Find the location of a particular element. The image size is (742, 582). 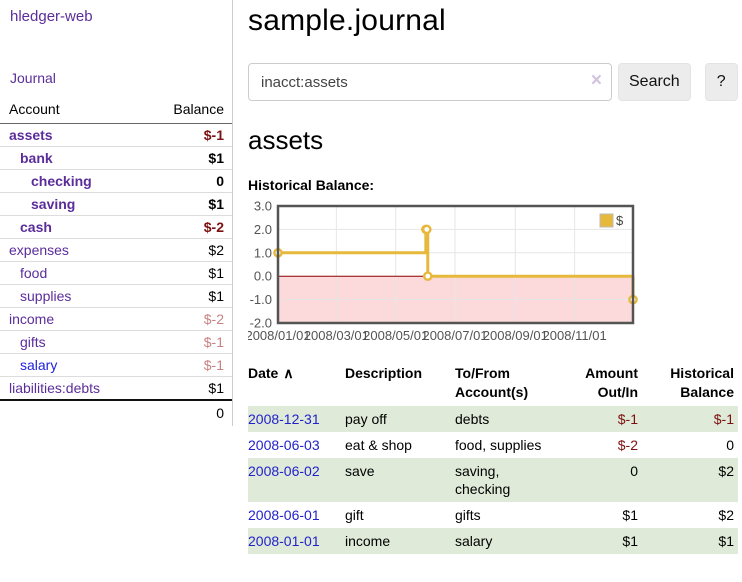

svg-text: 2008/03/01 is located at coordinates (336, 335).